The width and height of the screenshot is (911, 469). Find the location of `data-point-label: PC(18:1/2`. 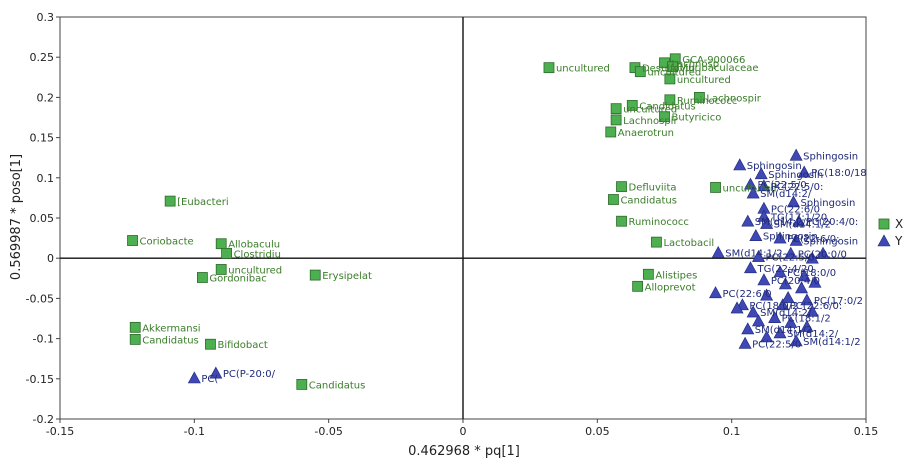

data-point-label: PC(18:1/2 is located at coordinates (806, 319).